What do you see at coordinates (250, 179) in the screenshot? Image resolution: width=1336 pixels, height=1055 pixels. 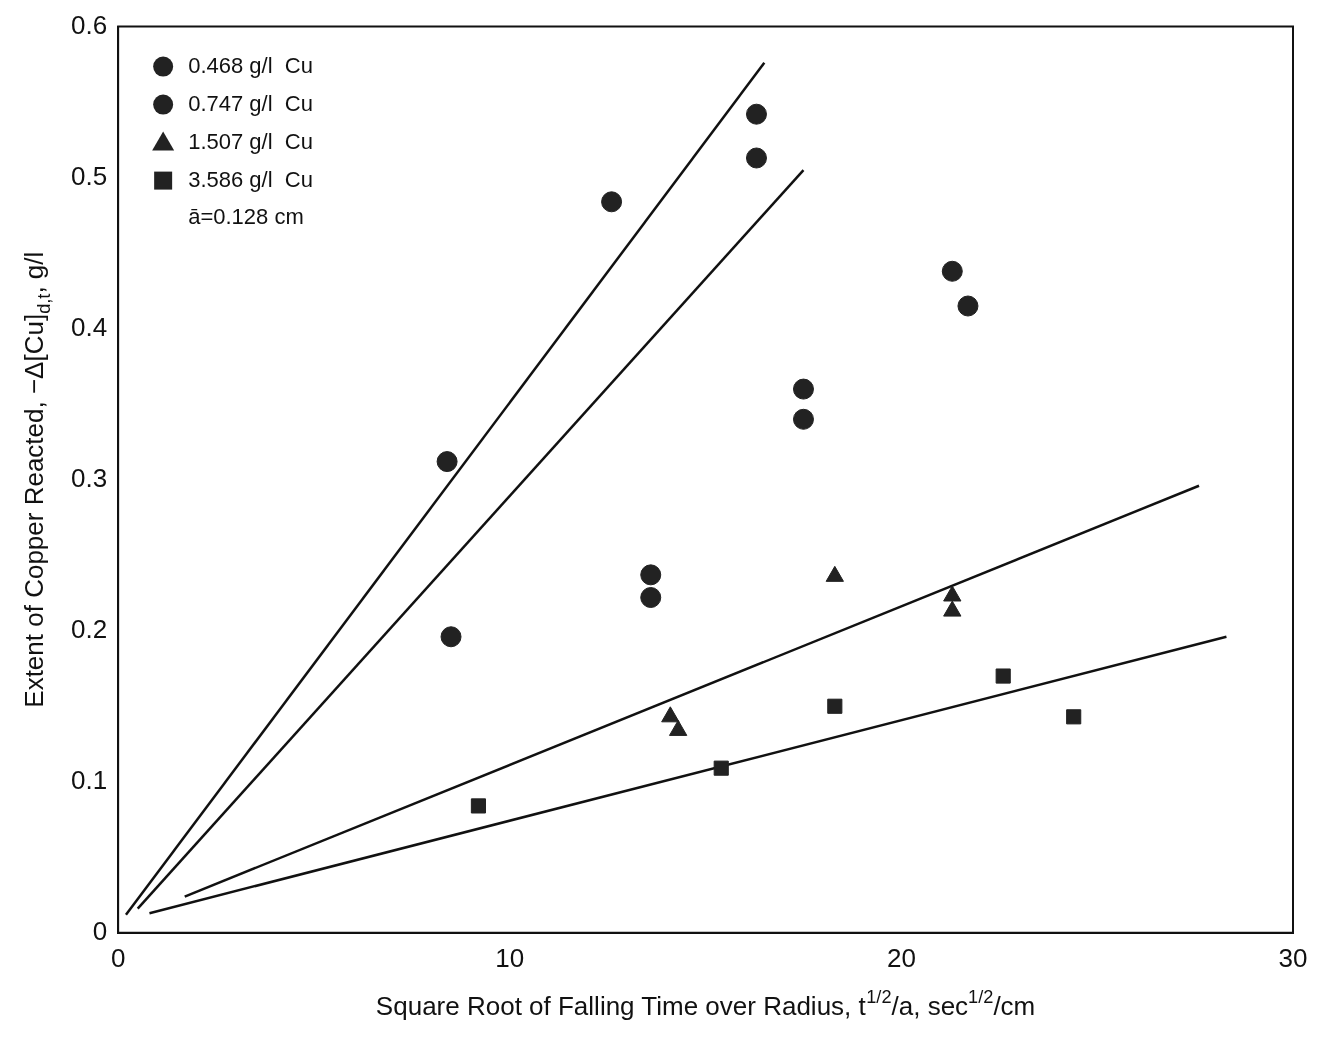 I see `legend-label: 3.586 g/l Cu` at bounding box center [250, 179].